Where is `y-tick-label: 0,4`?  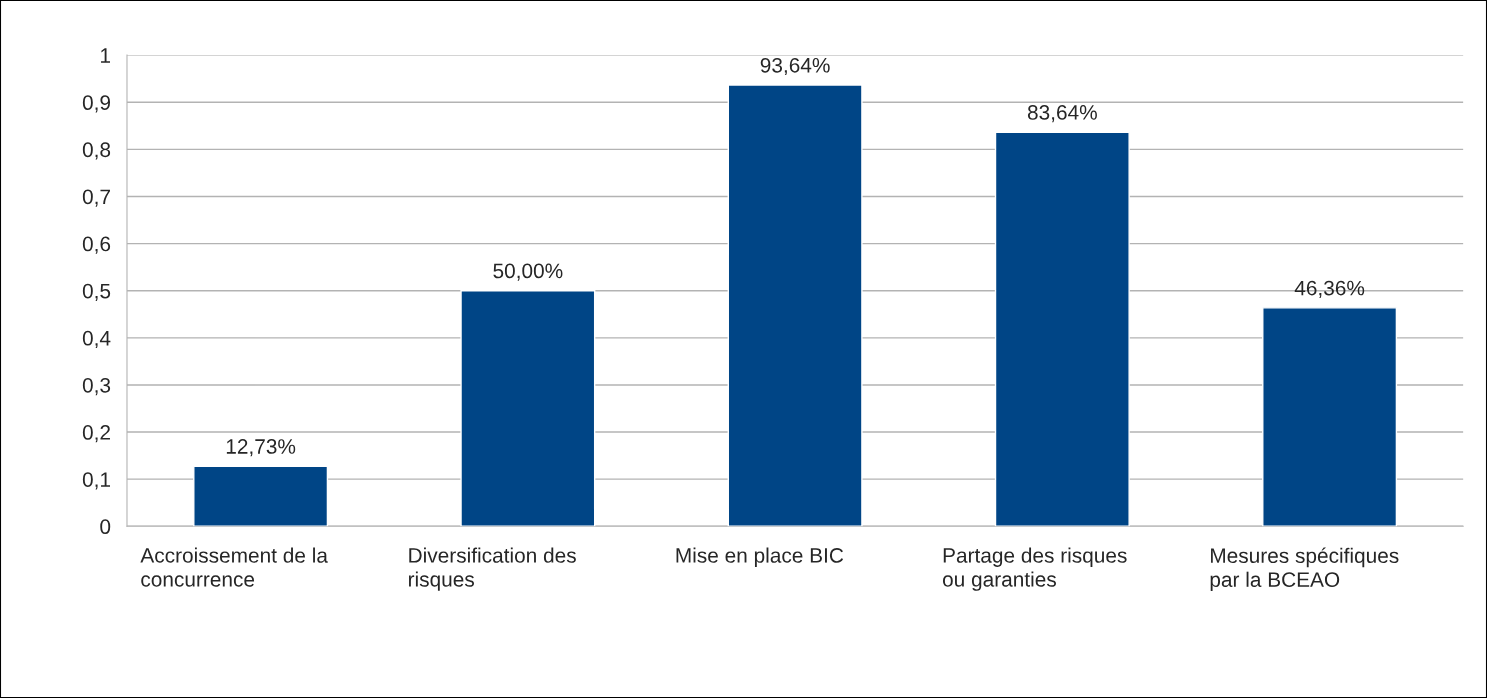 y-tick-label: 0,4 is located at coordinates (96, 339).